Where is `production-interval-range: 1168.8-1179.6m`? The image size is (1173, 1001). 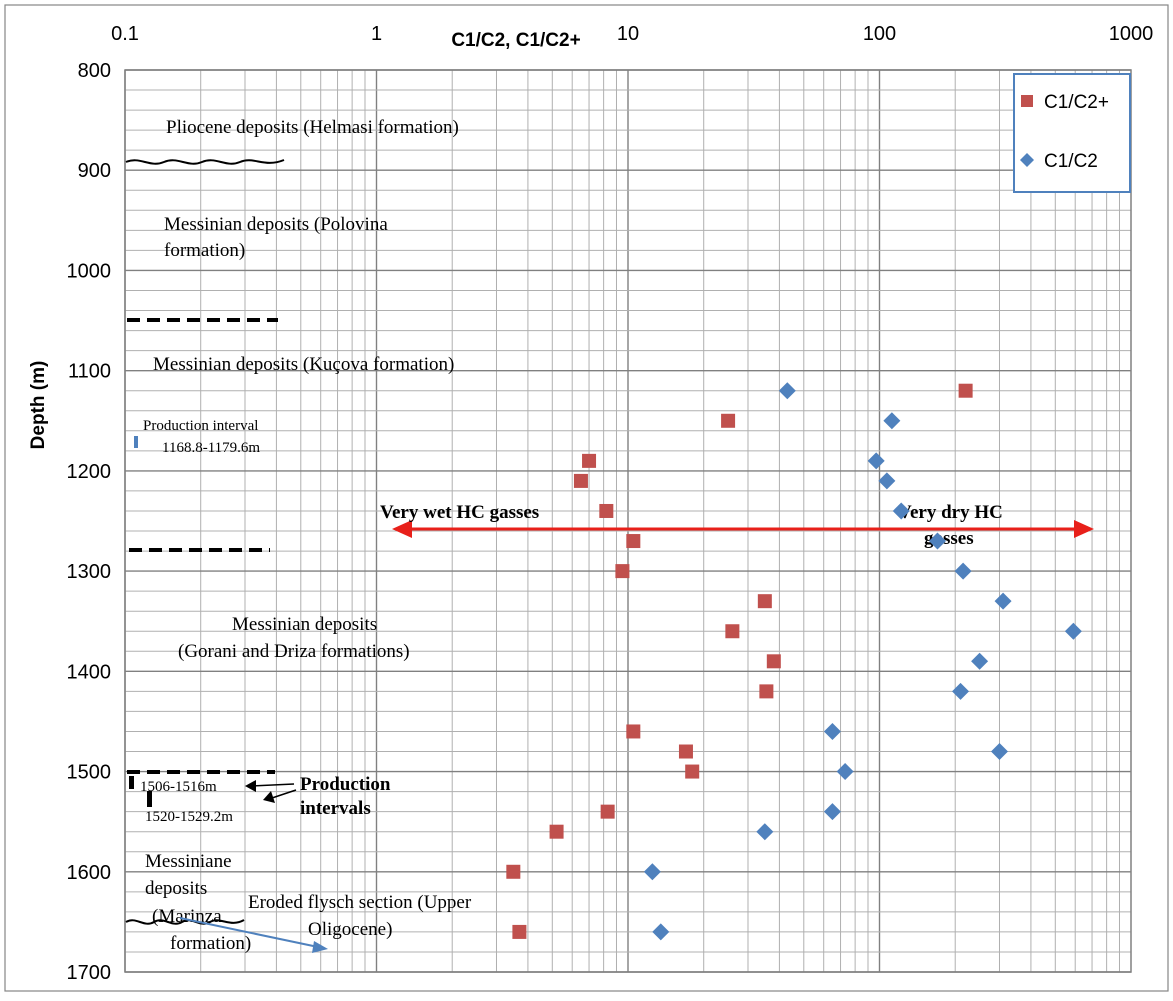 production-interval-range: 1168.8-1179.6m is located at coordinates (211, 448).